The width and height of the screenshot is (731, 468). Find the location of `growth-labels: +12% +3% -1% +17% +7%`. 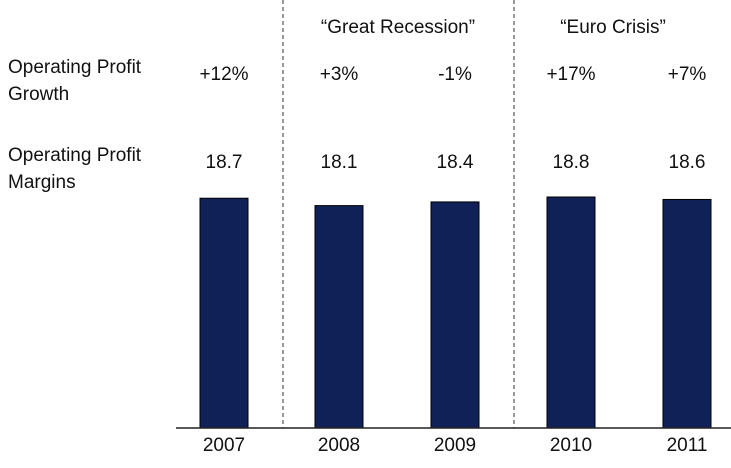

growth-labels: +12% +3% -1% +17% +7% is located at coordinates (452, 74).